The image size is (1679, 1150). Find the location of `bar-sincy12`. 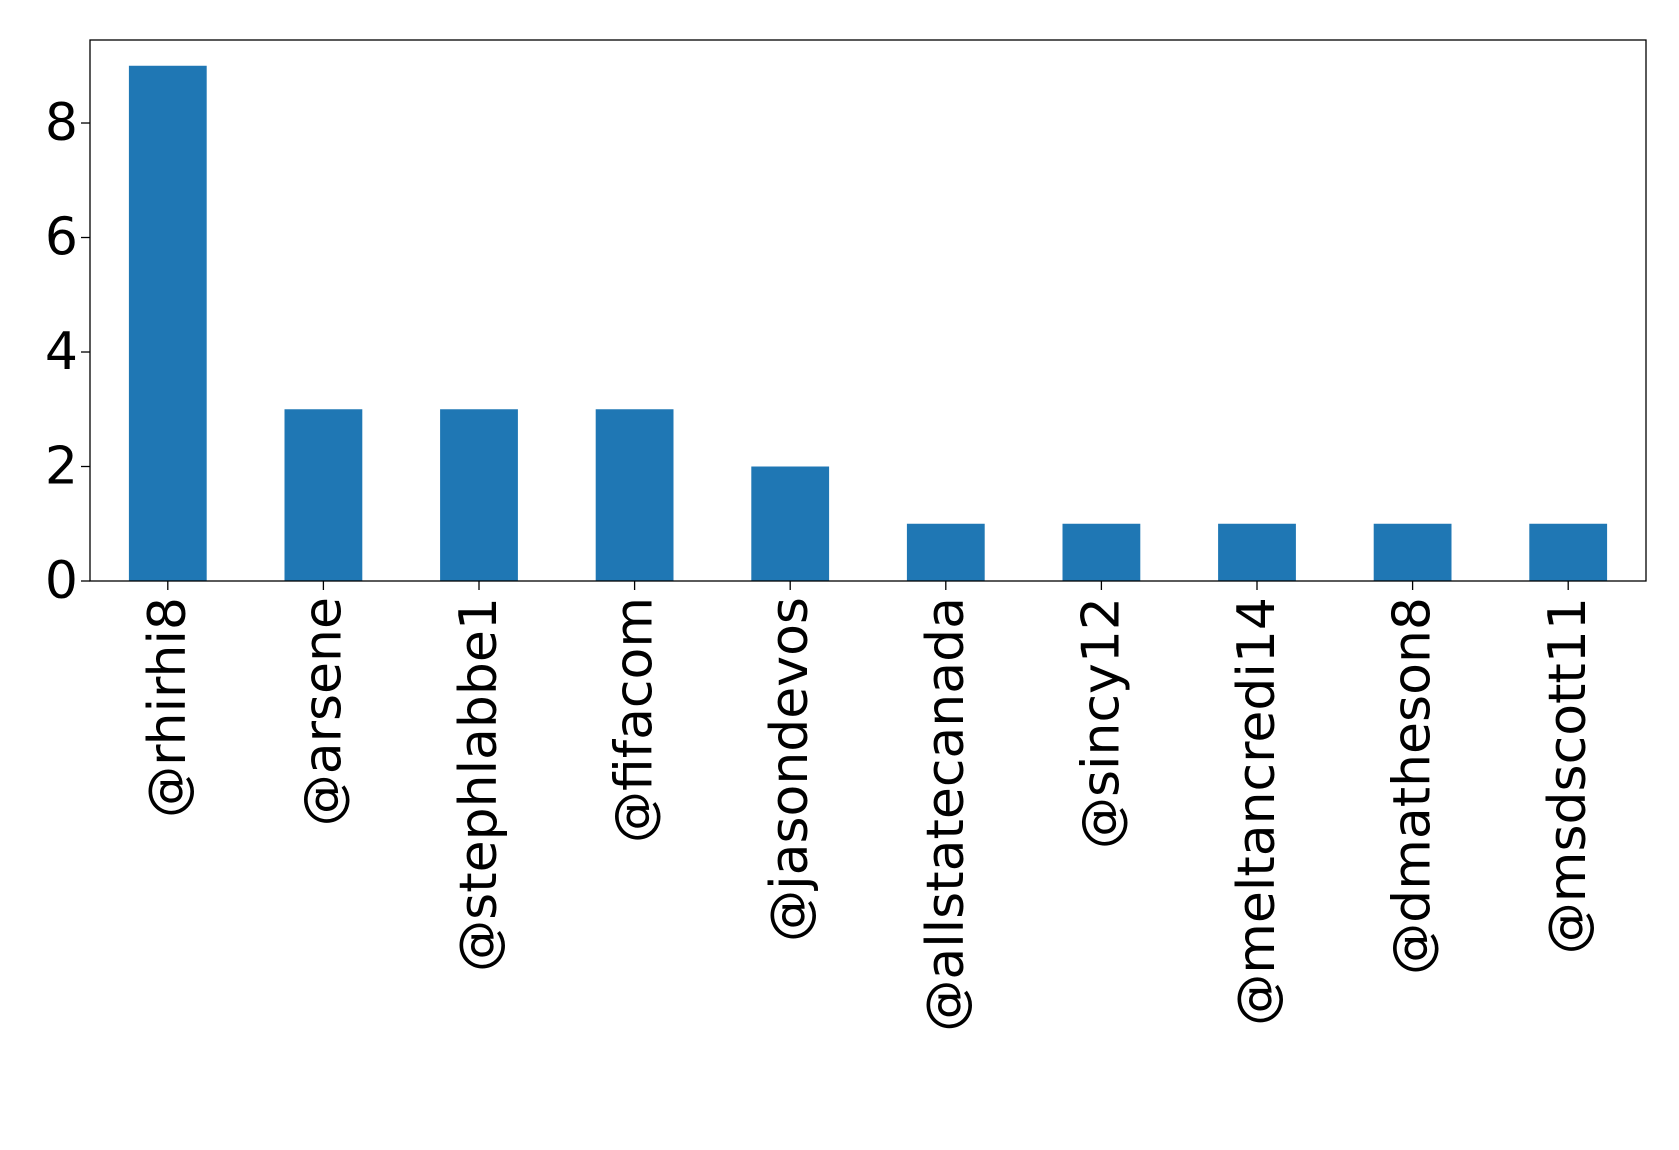

bar-sincy12 is located at coordinates (1101, 552).